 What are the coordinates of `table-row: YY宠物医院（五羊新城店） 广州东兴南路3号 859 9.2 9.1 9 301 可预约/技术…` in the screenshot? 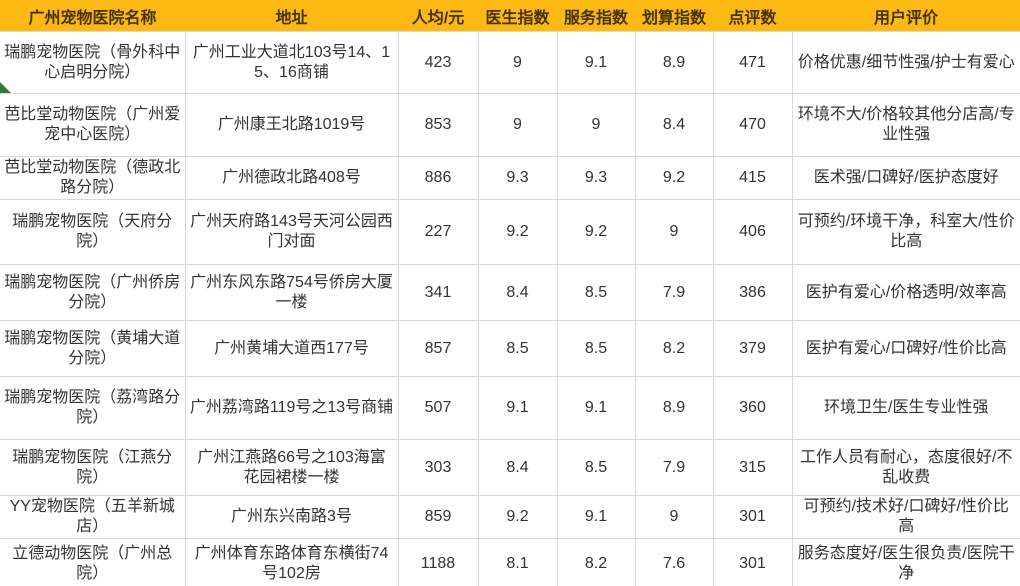 It's located at (510, 517).